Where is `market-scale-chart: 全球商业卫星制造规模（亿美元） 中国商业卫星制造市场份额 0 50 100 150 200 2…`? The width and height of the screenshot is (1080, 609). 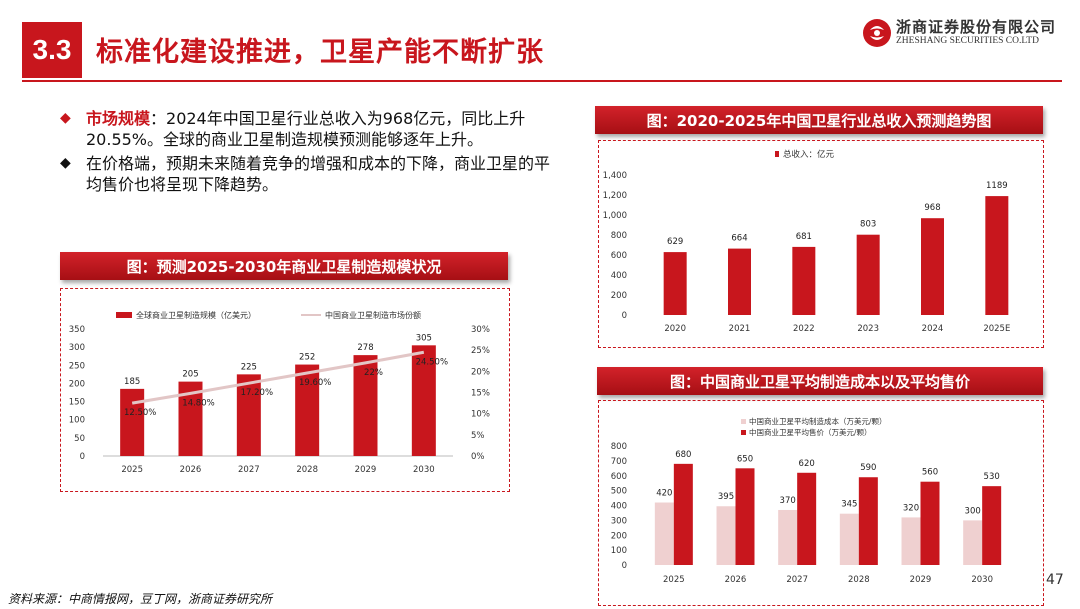 market-scale-chart: 全球商业卫星制造规模（亿美元） 中国商业卫星制造市场份额 0 50 100 150 200 2… is located at coordinates (279, 392).